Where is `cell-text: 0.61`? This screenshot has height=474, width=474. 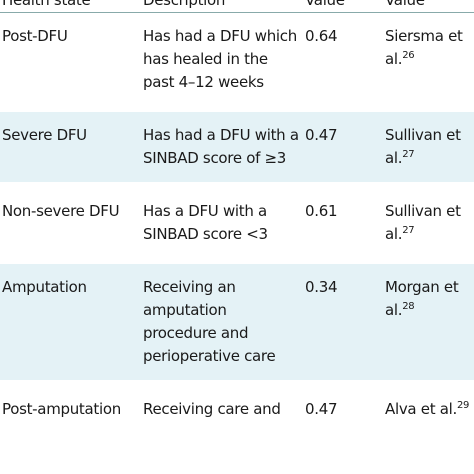 cell-text: 0.61 is located at coordinates (321, 211).